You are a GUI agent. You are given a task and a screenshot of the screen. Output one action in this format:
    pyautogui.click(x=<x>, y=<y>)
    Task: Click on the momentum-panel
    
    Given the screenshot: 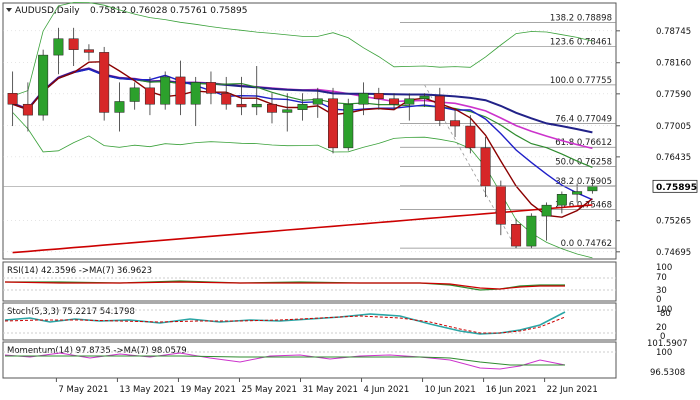 What is the action you would take?
    pyautogui.click(x=309, y=360)
    